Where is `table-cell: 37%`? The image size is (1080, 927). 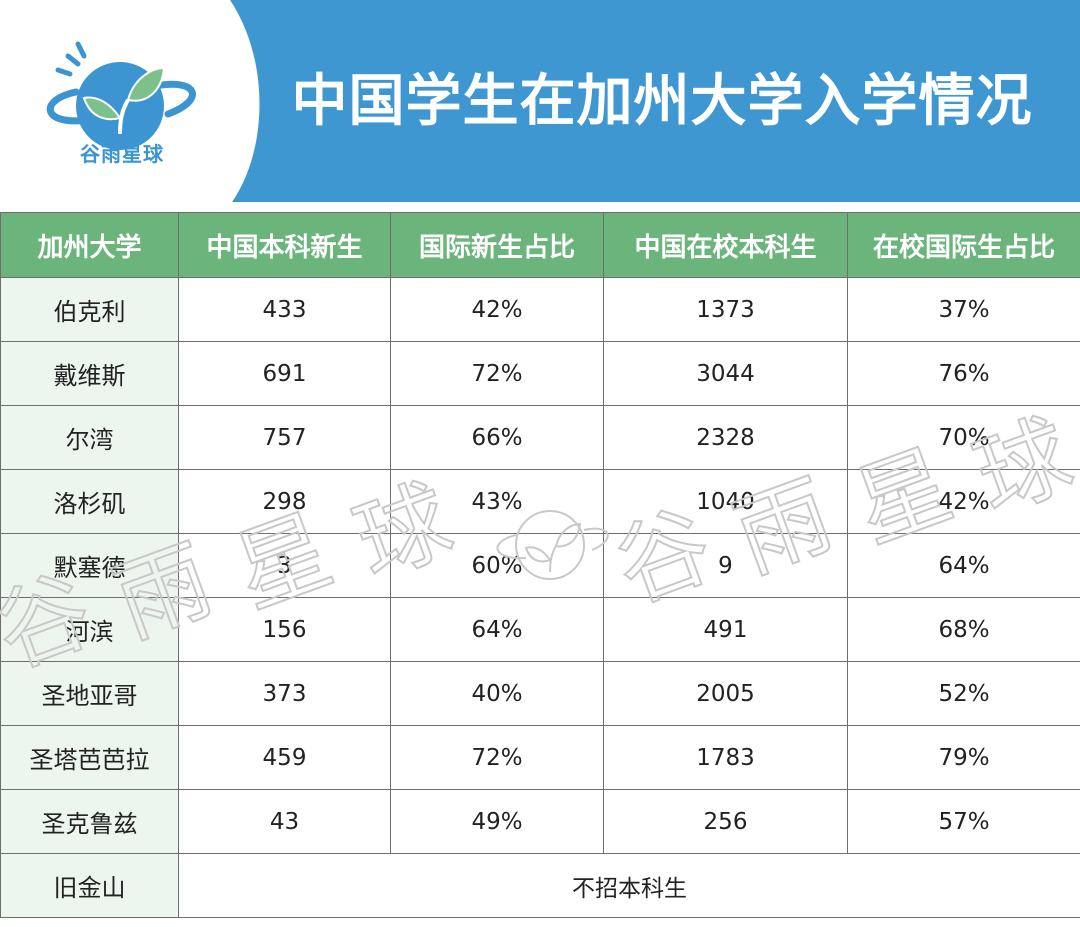 table-cell: 37% is located at coordinates (963, 309).